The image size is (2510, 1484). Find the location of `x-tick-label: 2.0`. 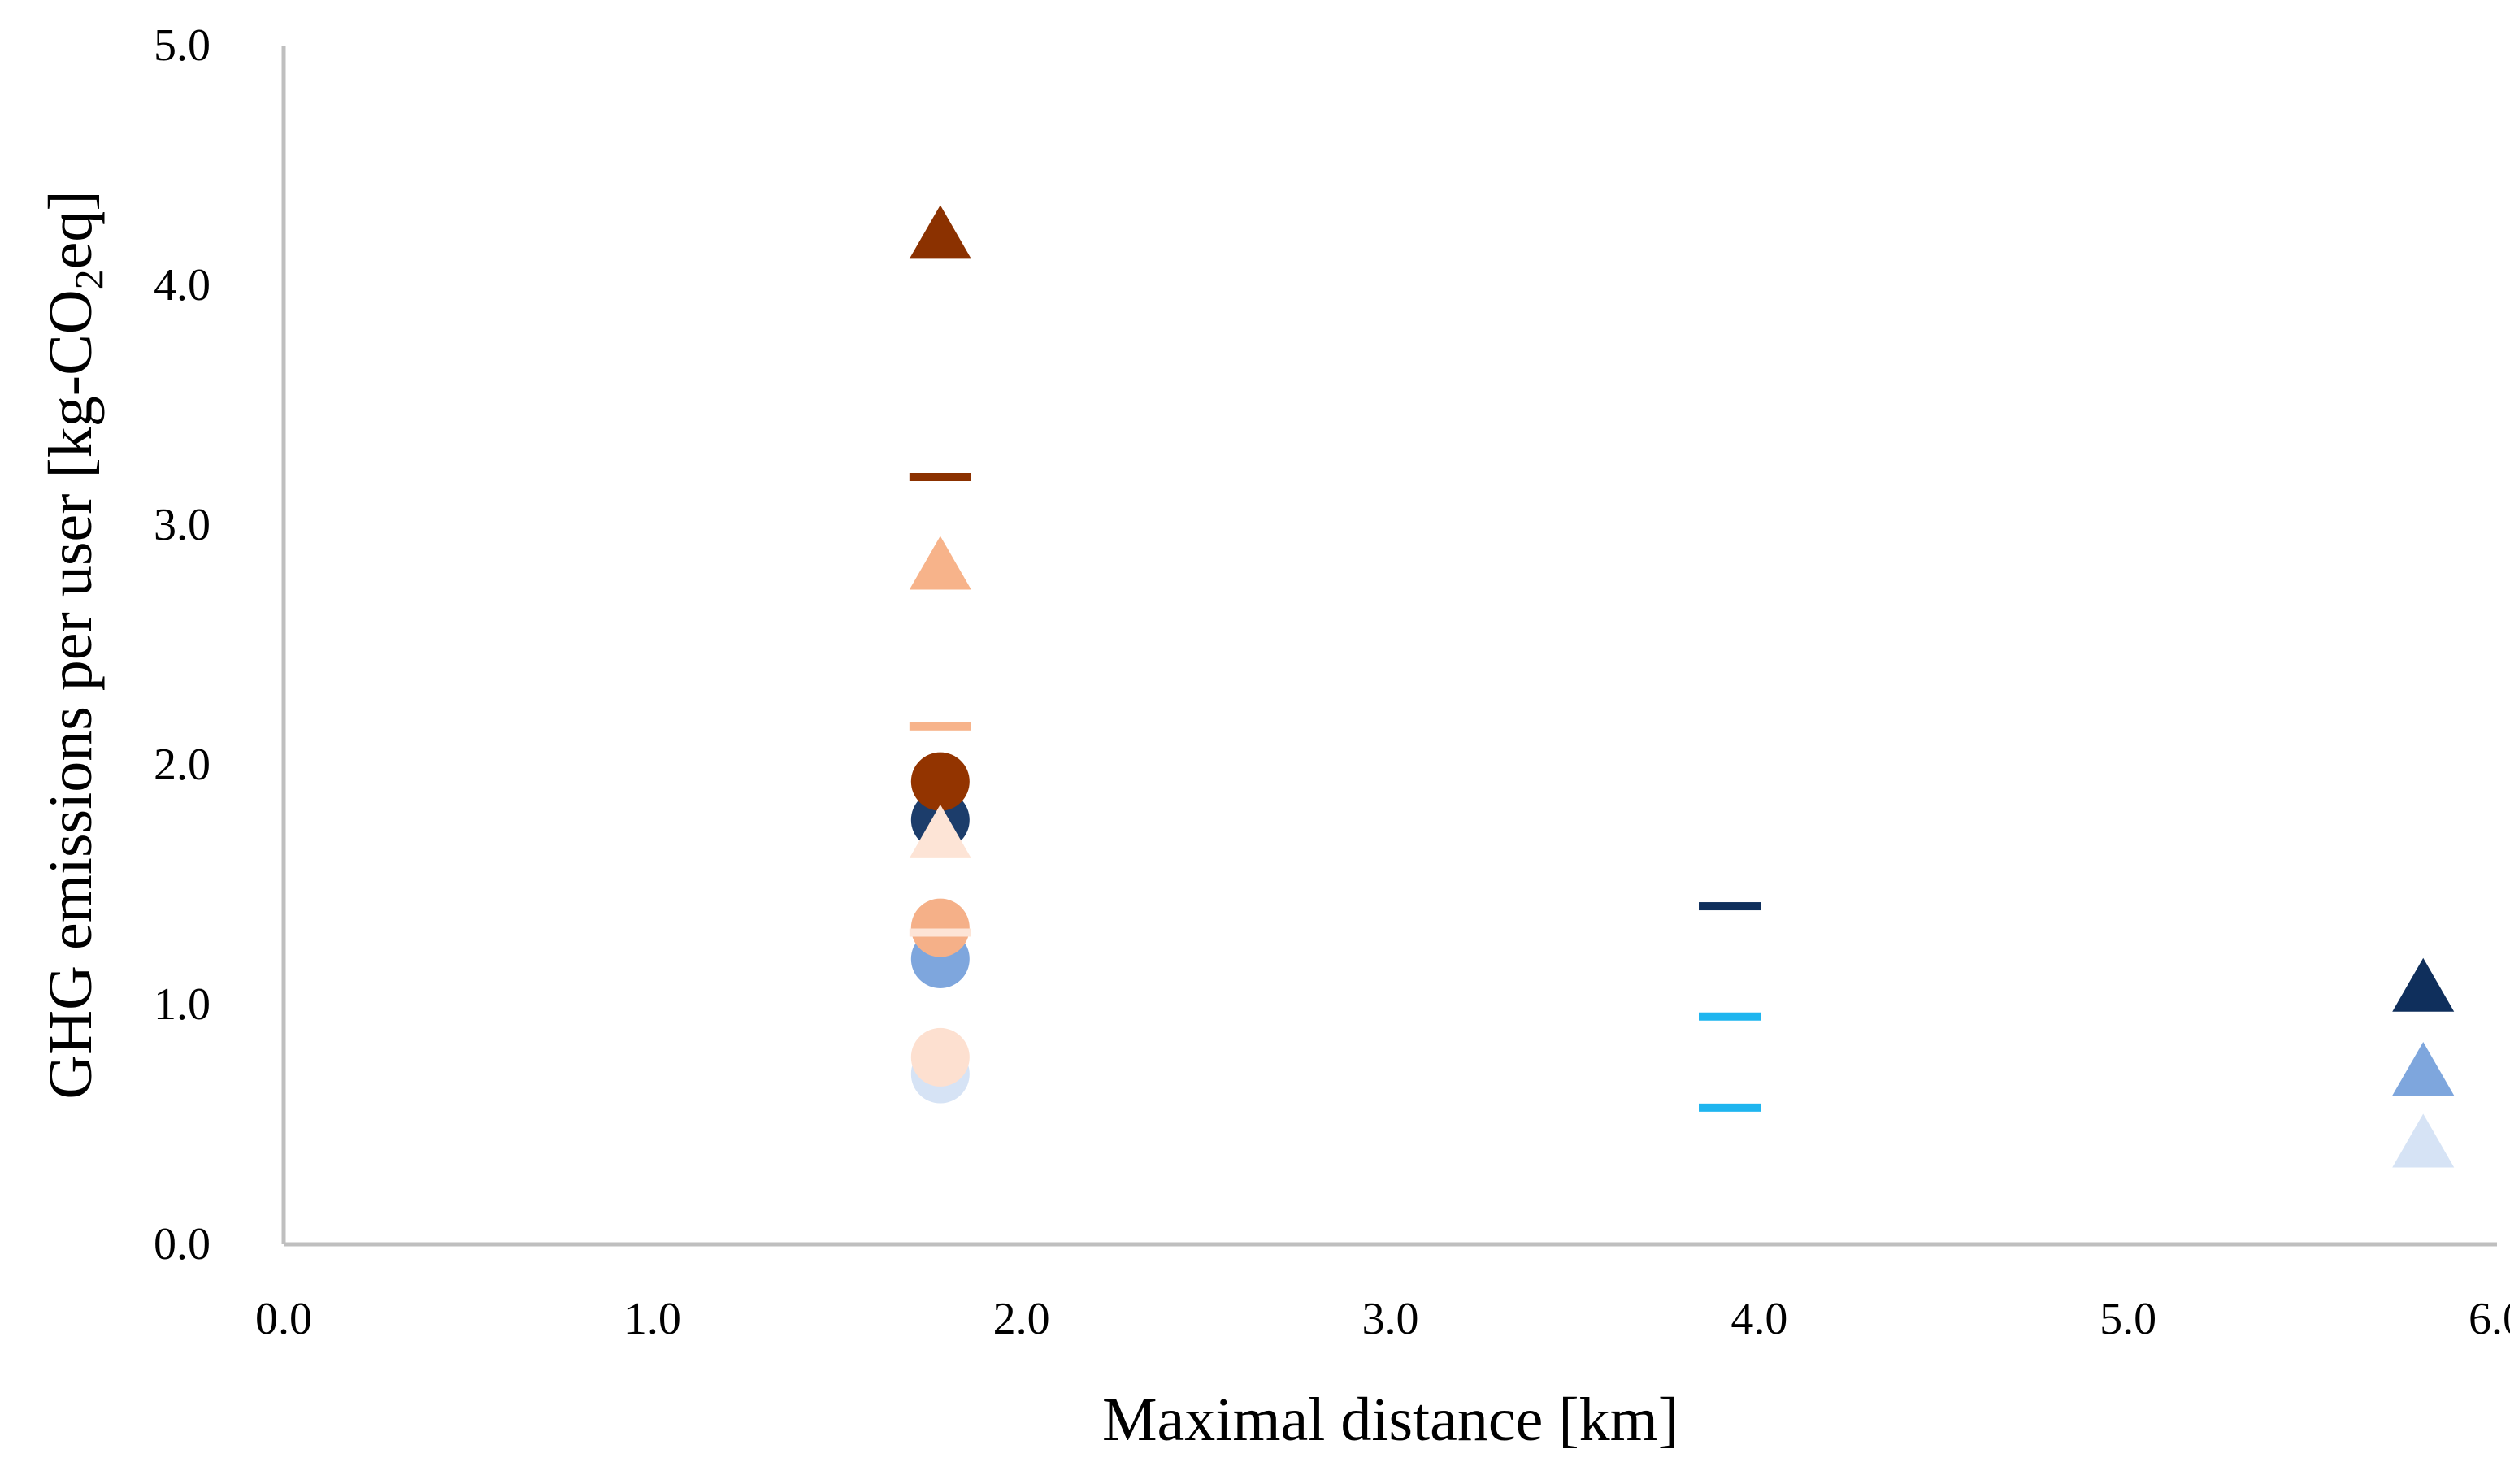

x-tick-label: 2.0 is located at coordinates (1022, 1319).